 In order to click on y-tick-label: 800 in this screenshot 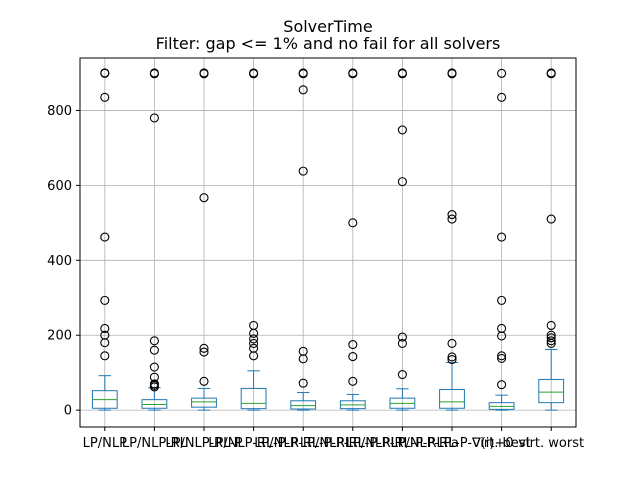, I will do `click(59, 111)`.